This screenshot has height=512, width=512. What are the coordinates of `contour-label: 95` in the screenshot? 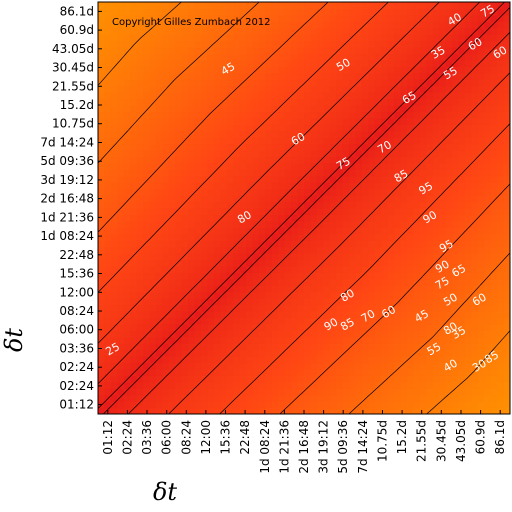 It's located at (426, 188).